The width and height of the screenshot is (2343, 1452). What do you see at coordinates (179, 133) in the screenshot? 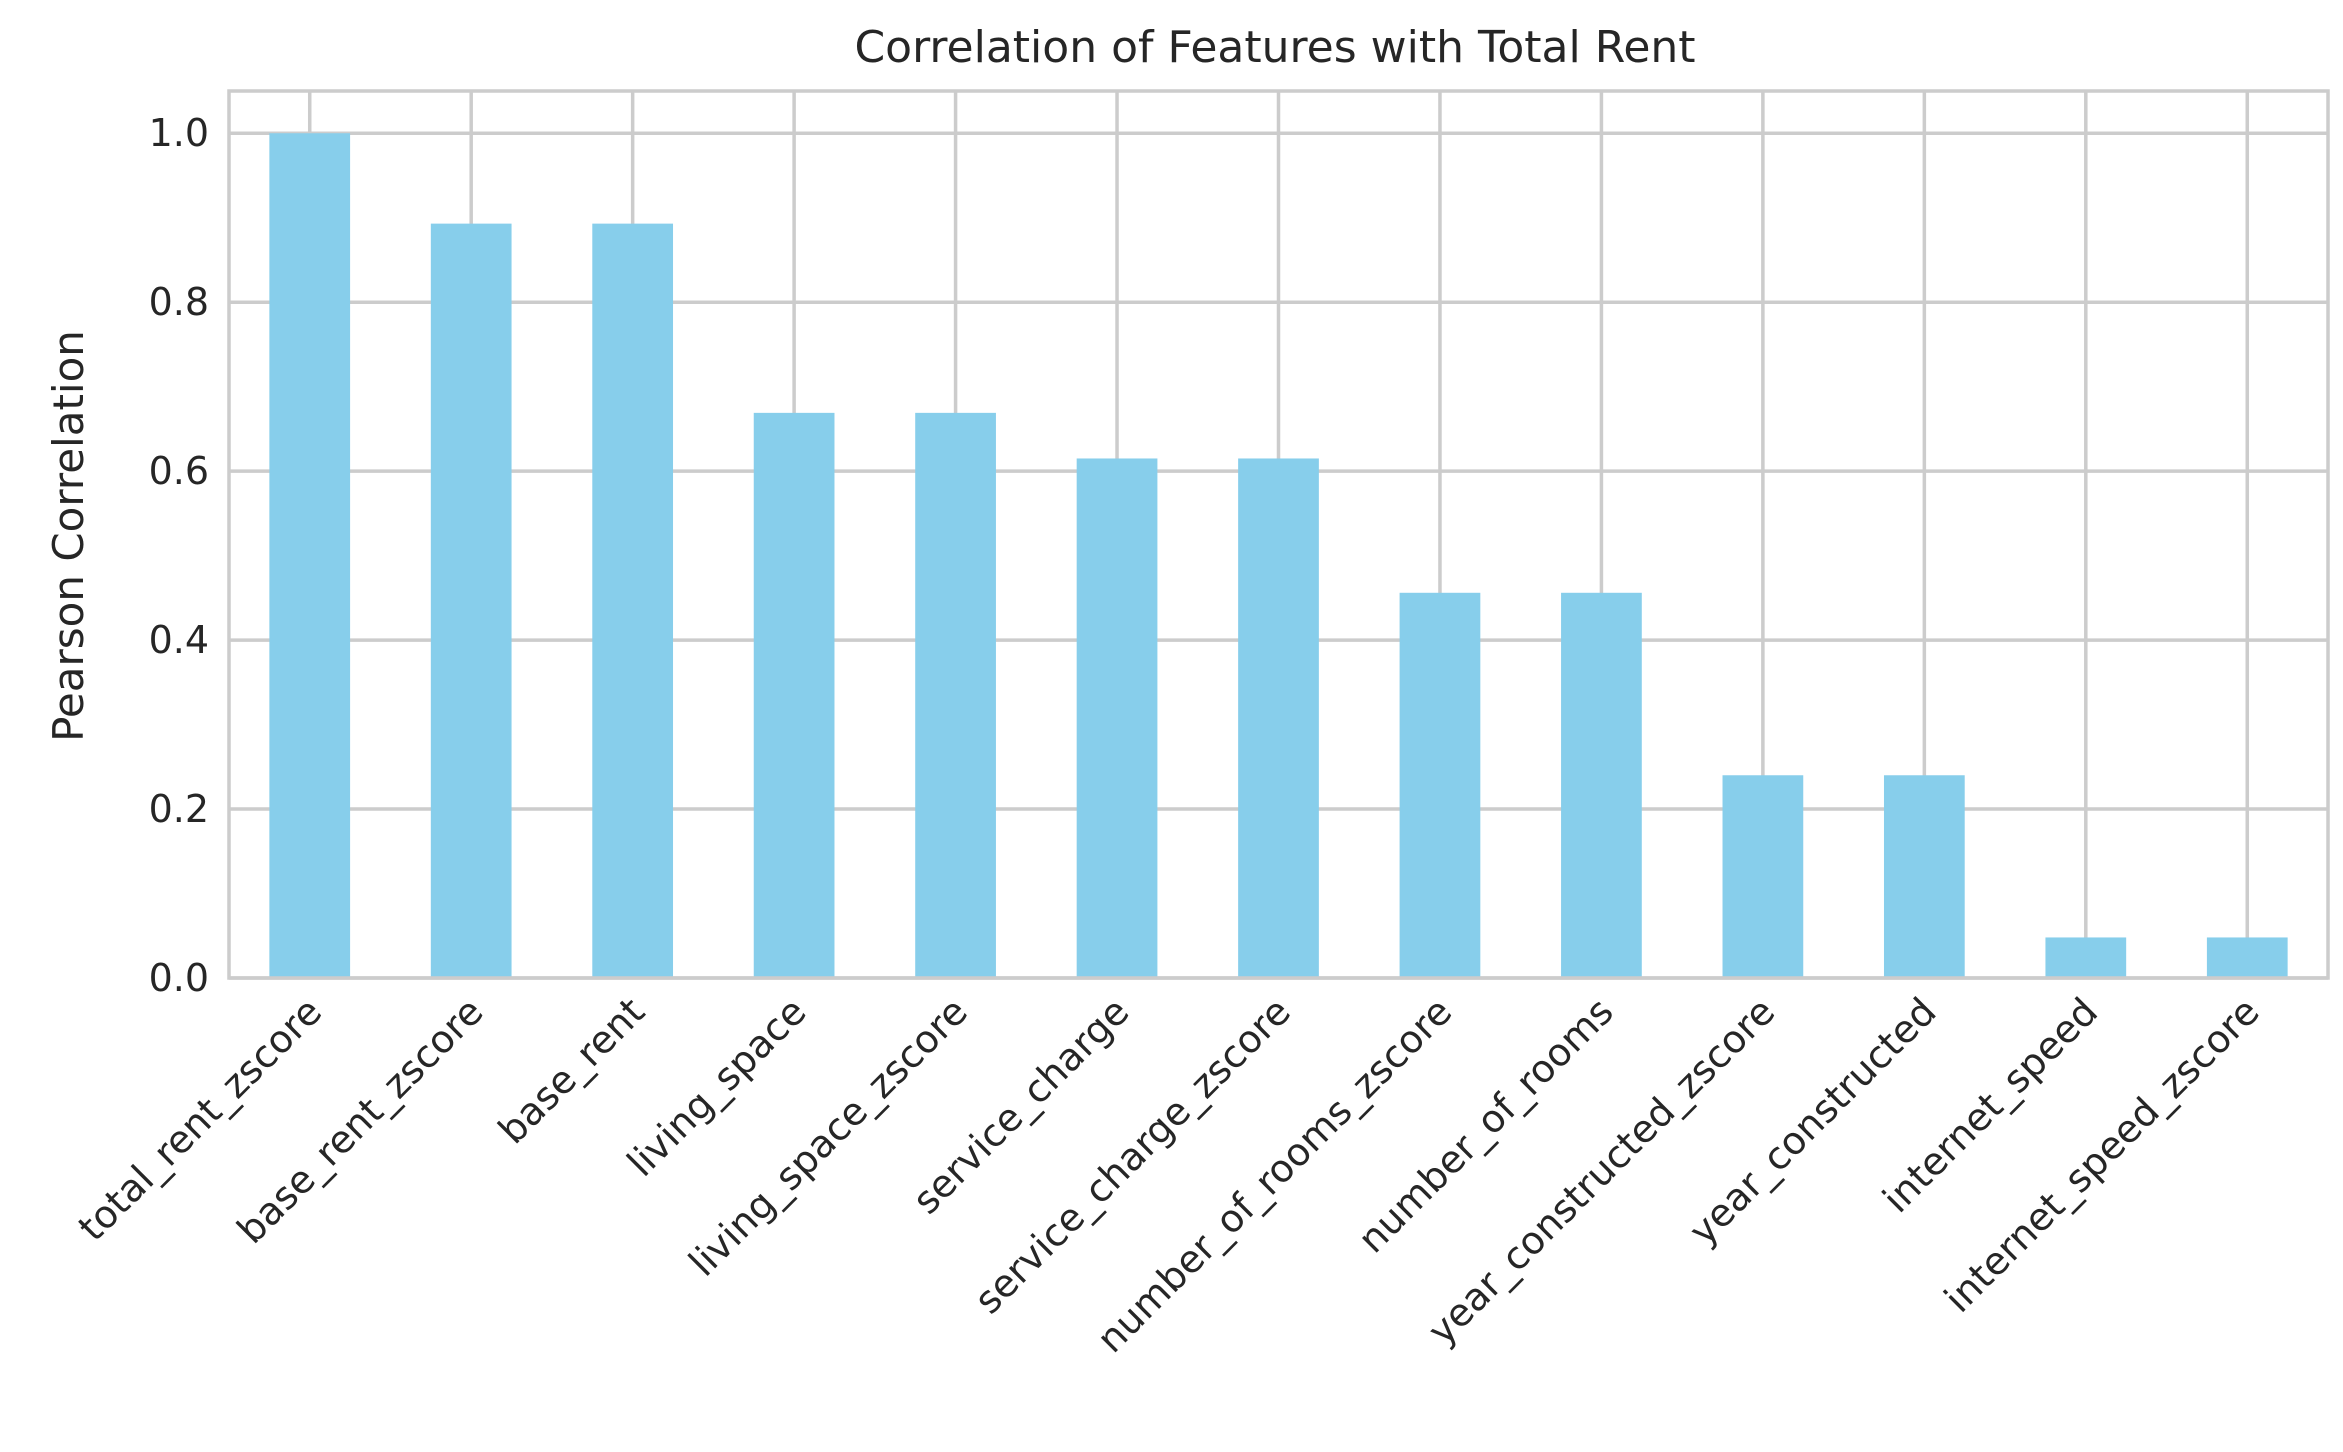
I see `y-tick-label: 1.0` at bounding box center [179, 133].